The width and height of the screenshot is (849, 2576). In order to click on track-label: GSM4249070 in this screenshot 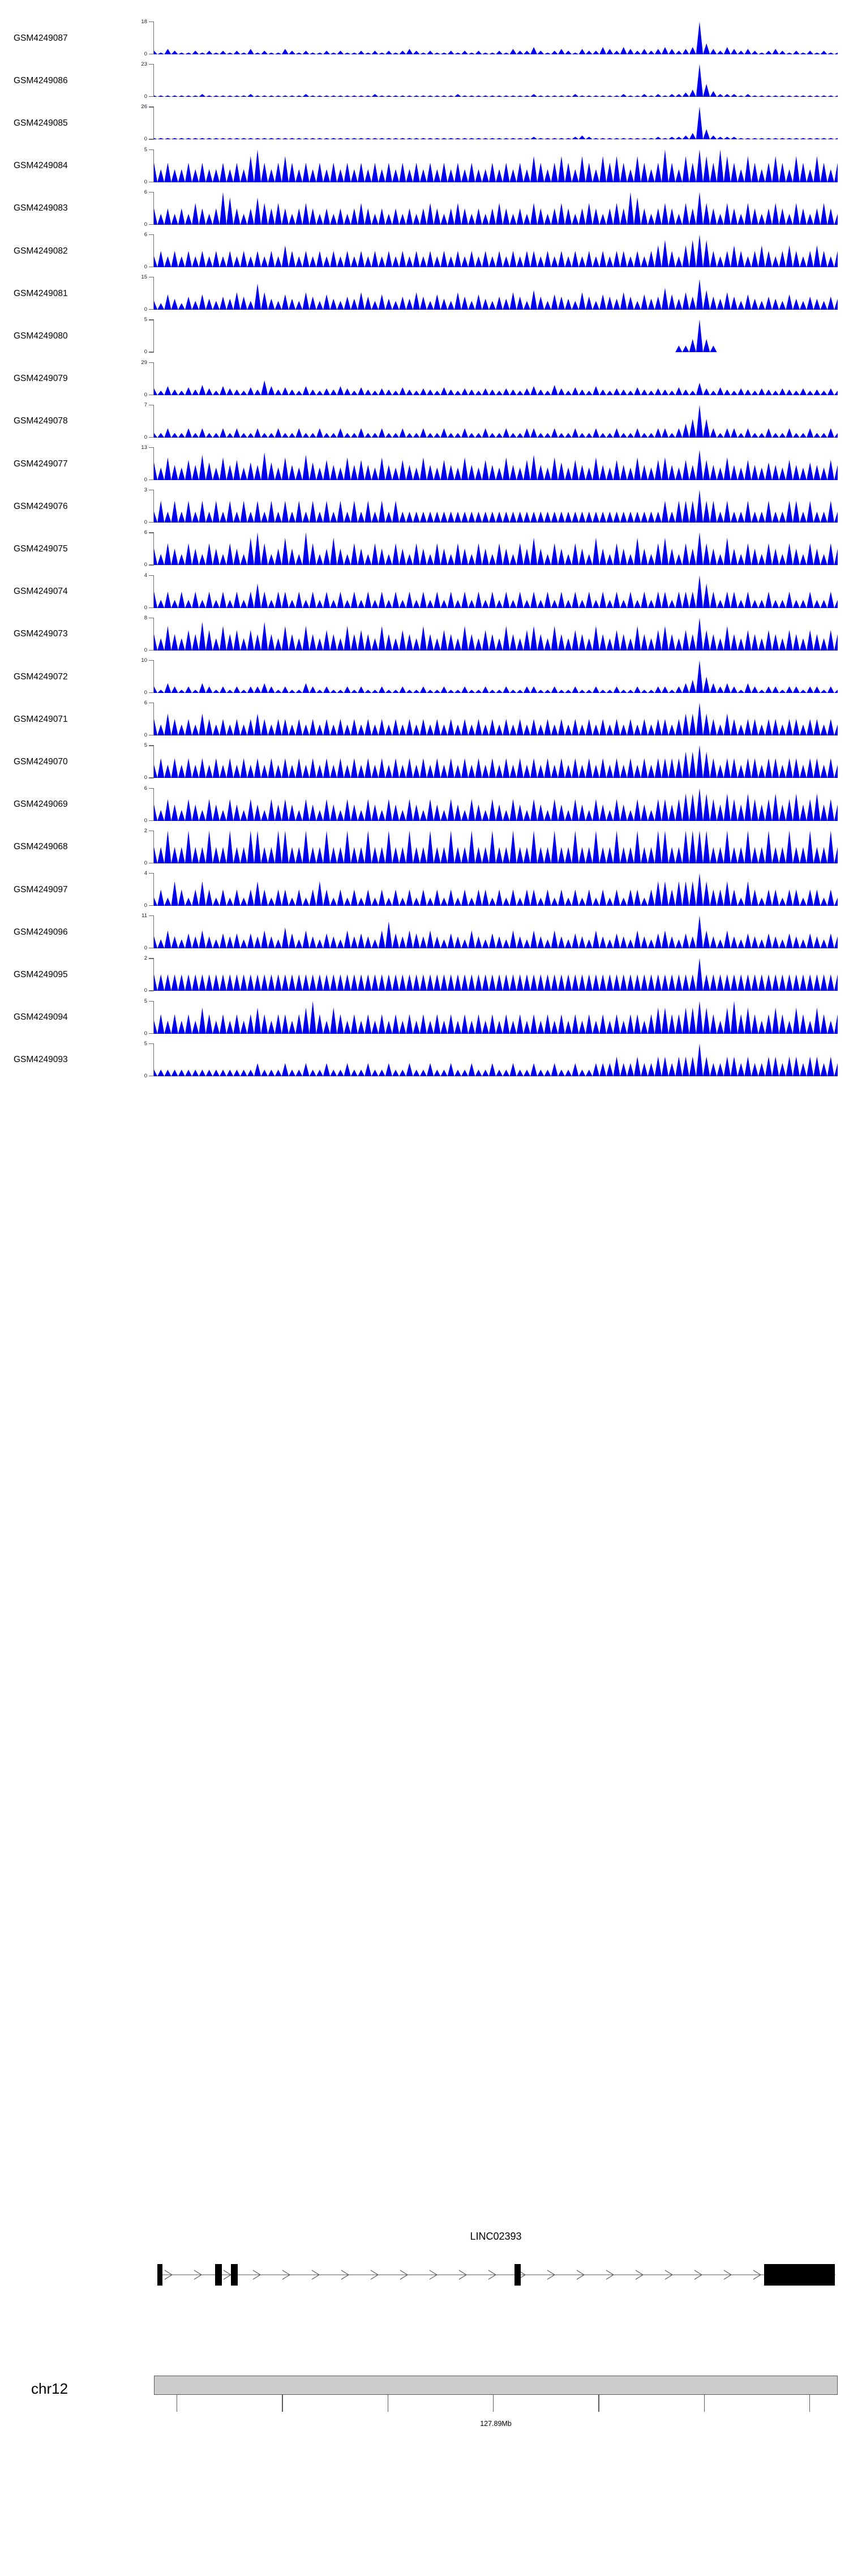, I will do `click(41, 761)`.